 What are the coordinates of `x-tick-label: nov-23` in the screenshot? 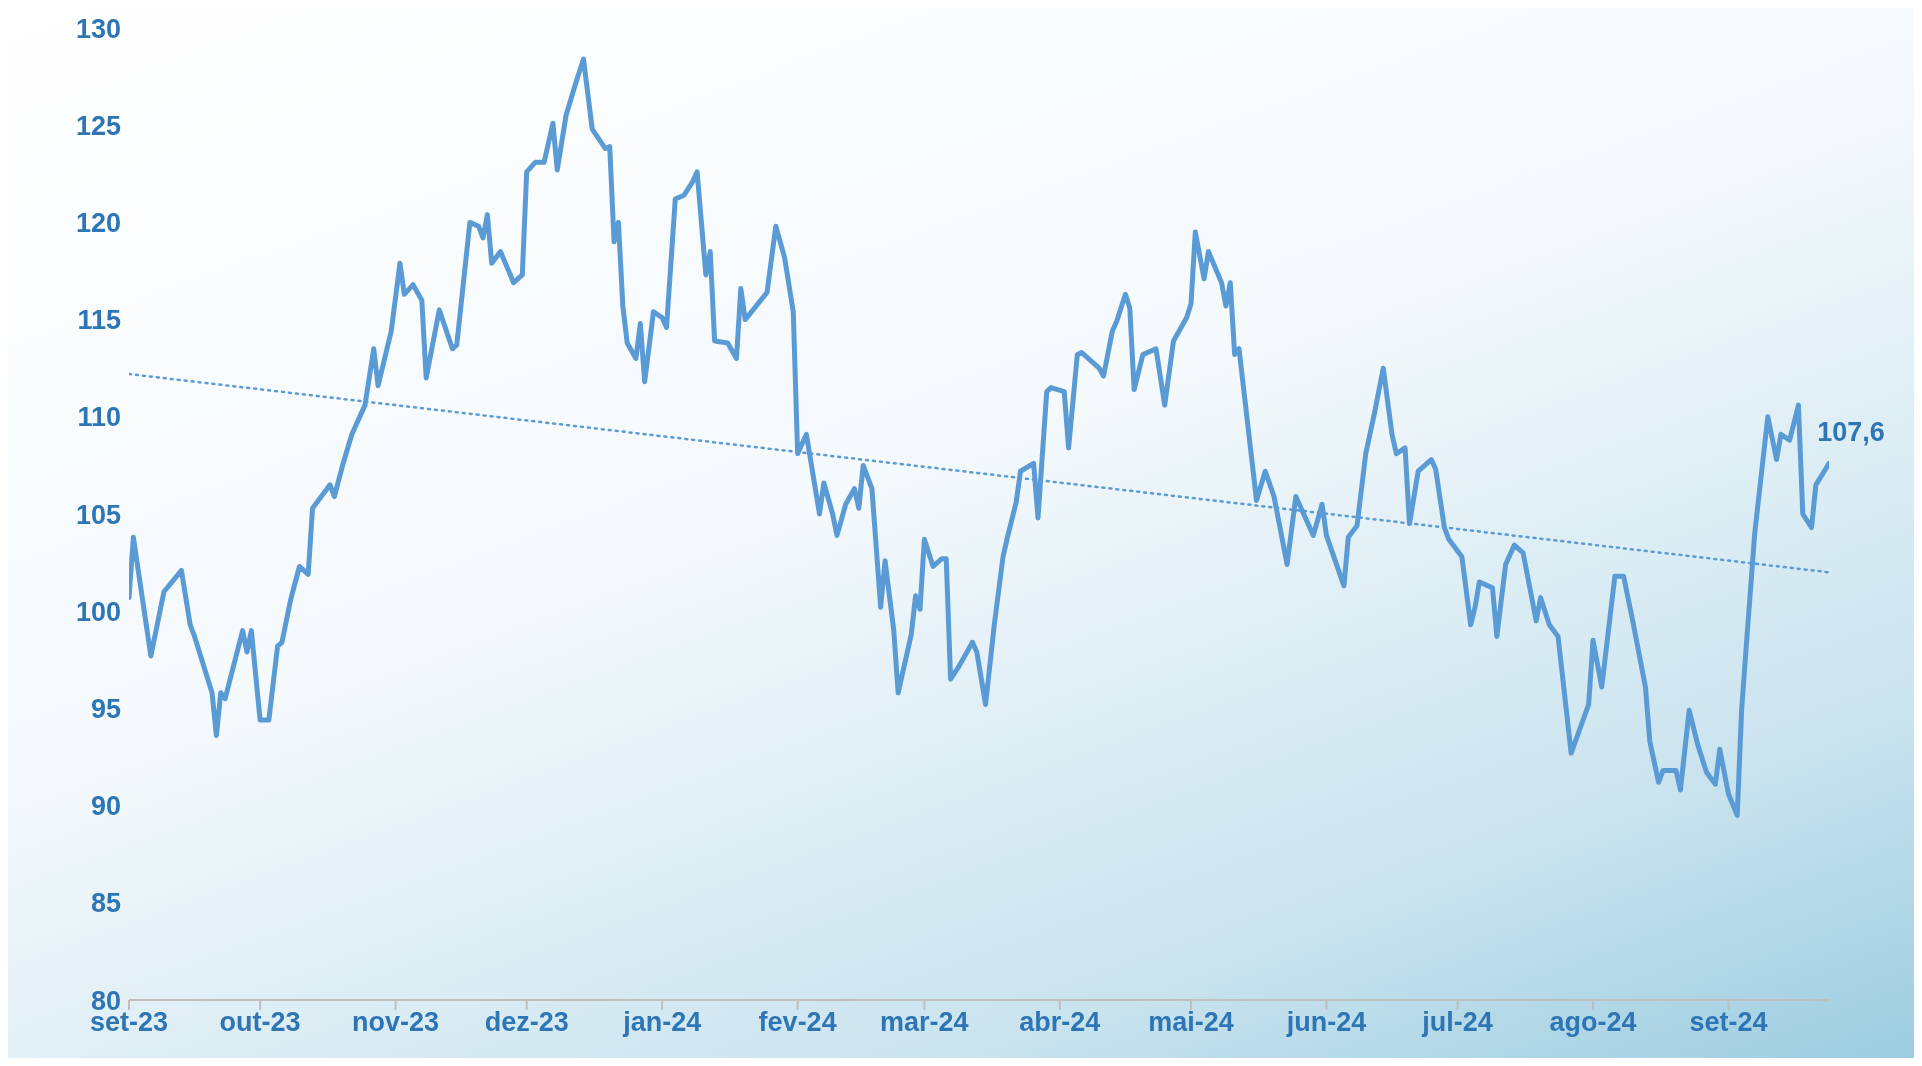 It's located at (396, 1022).